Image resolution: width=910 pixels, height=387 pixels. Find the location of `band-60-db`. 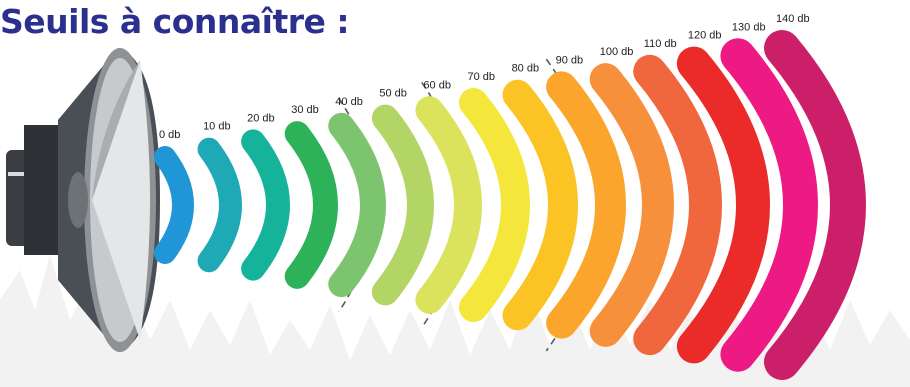

band-60-db is located at coordinates (448, 205).